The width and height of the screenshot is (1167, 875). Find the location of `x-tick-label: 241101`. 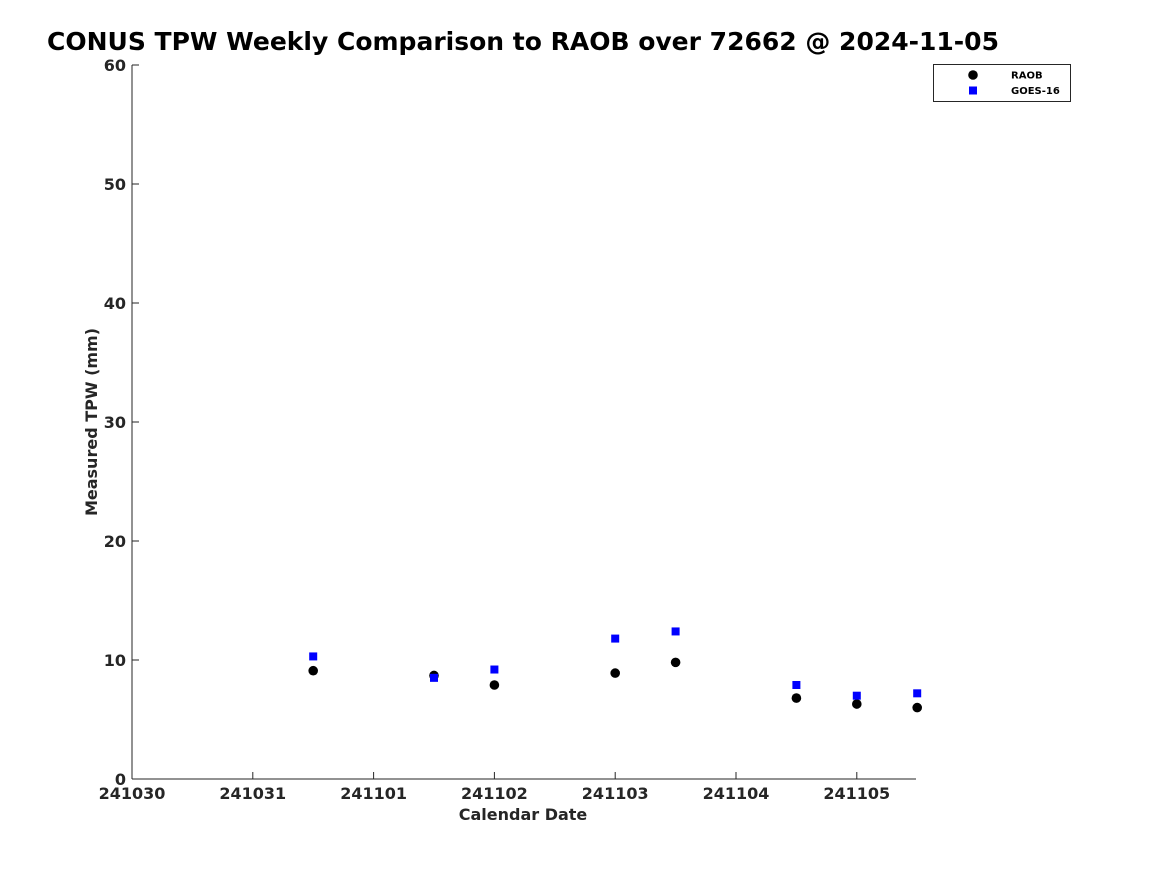

x-tick-label: 241101 is located at coordinates (373, 793).